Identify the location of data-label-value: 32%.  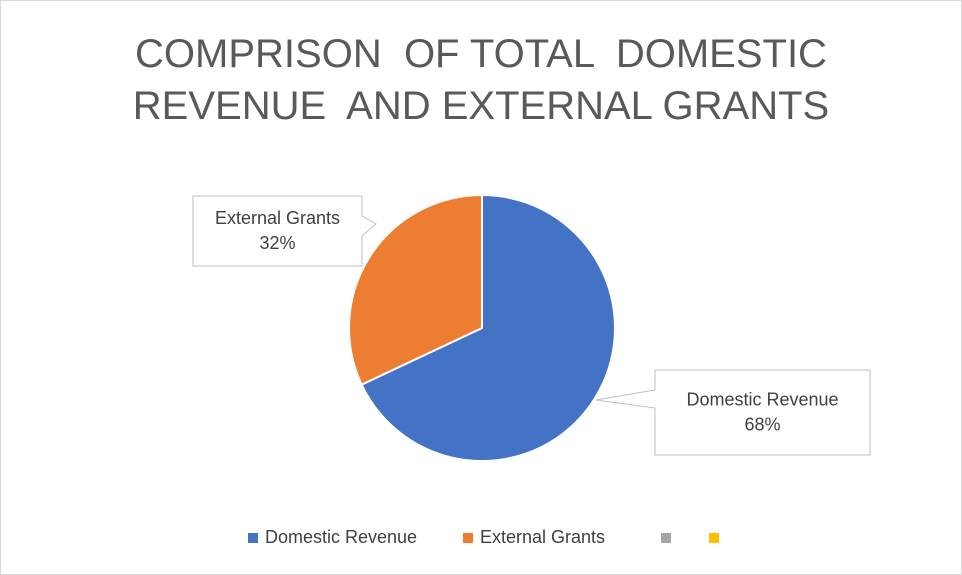
(277, 243).